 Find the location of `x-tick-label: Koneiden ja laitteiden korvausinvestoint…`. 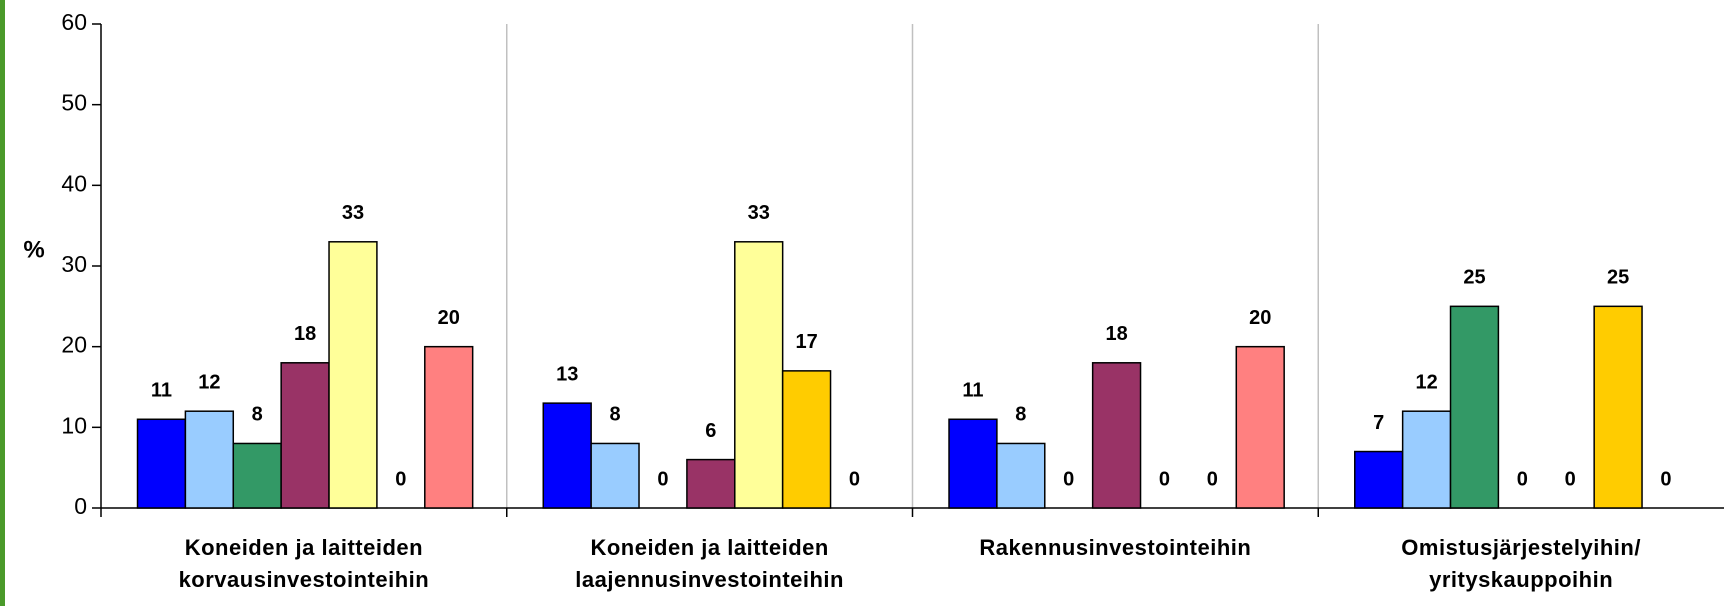

x-tick-label: Koneiden ja laitteiden korvausinvestoint… is located at coordinates (304, 563).